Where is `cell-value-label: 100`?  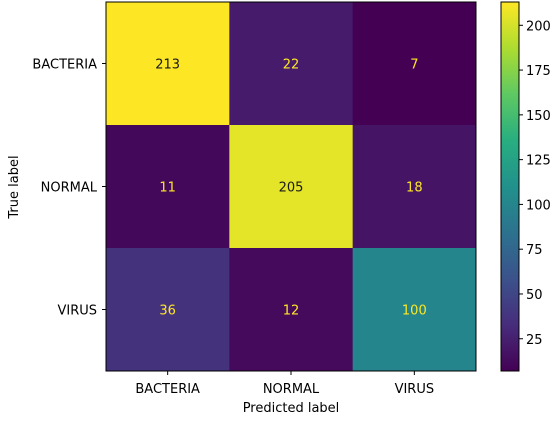
cell-value-label: 100 is located at coordinates (414, 311).